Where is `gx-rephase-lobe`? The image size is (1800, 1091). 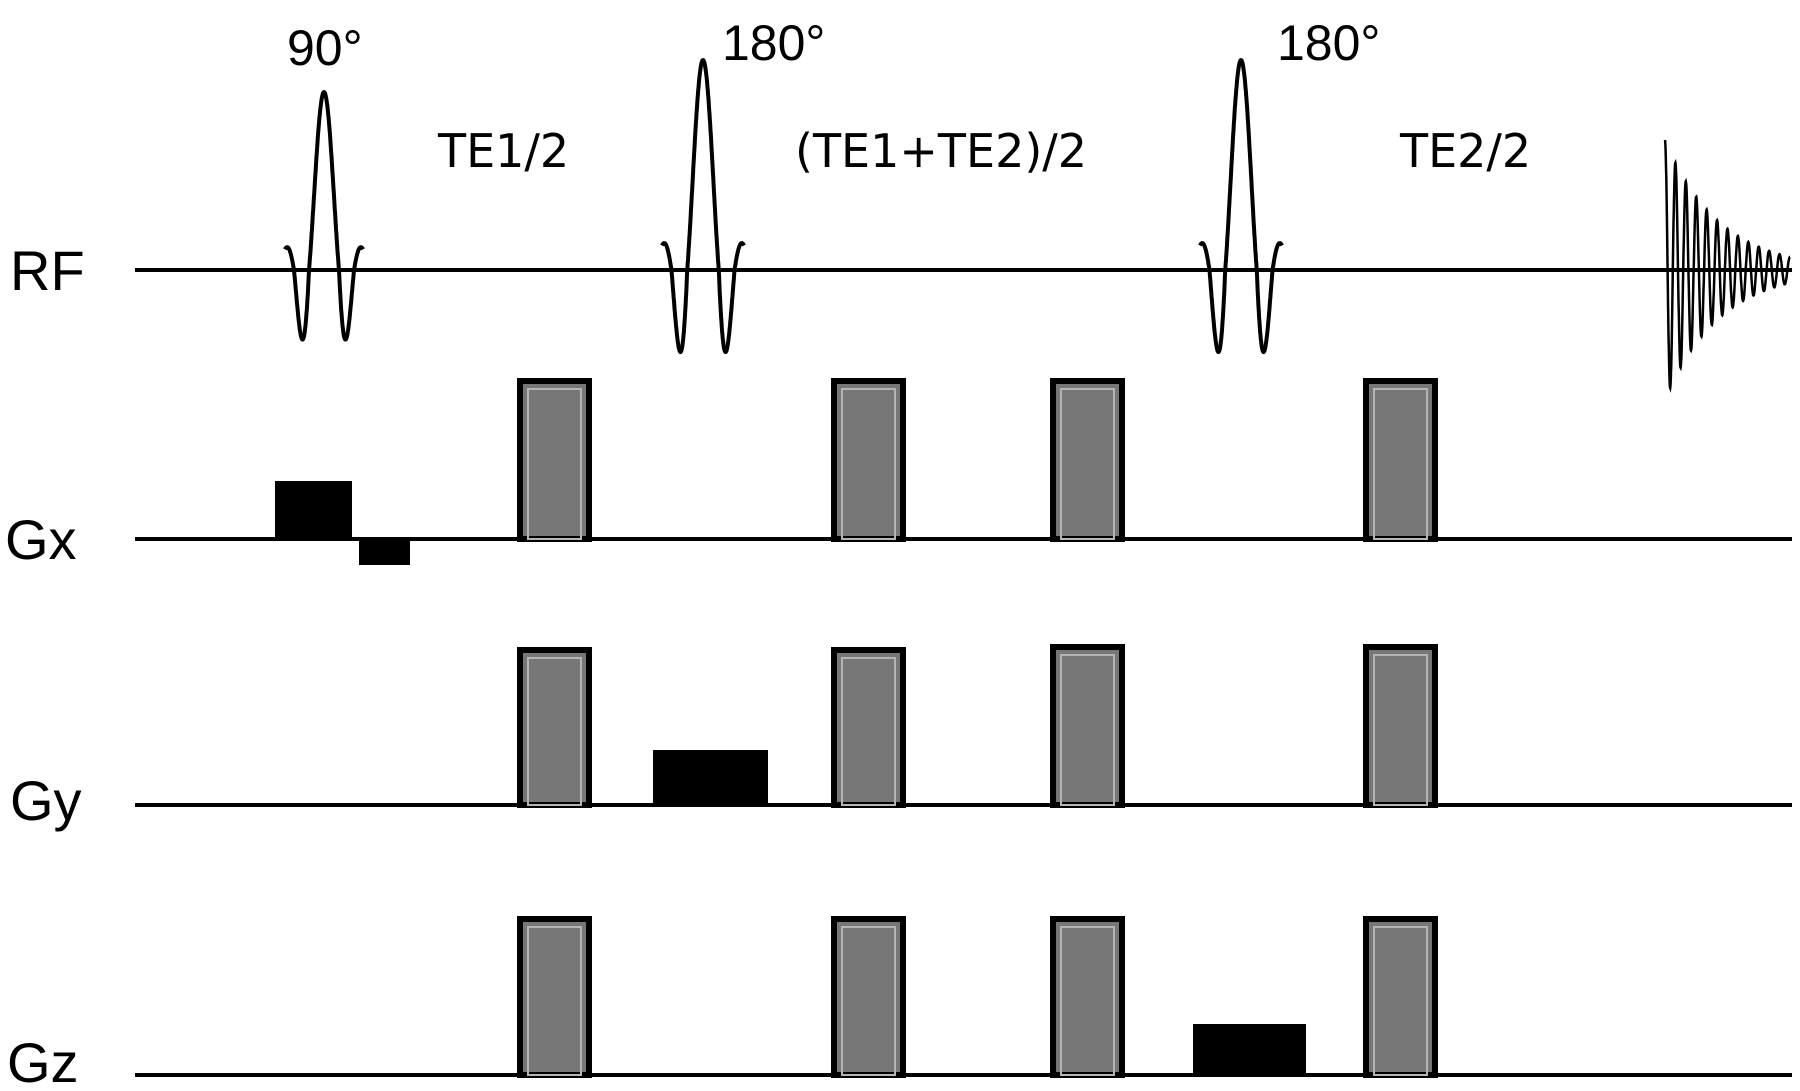
gx-rephase-lobe is located at coordinates (384, 551).